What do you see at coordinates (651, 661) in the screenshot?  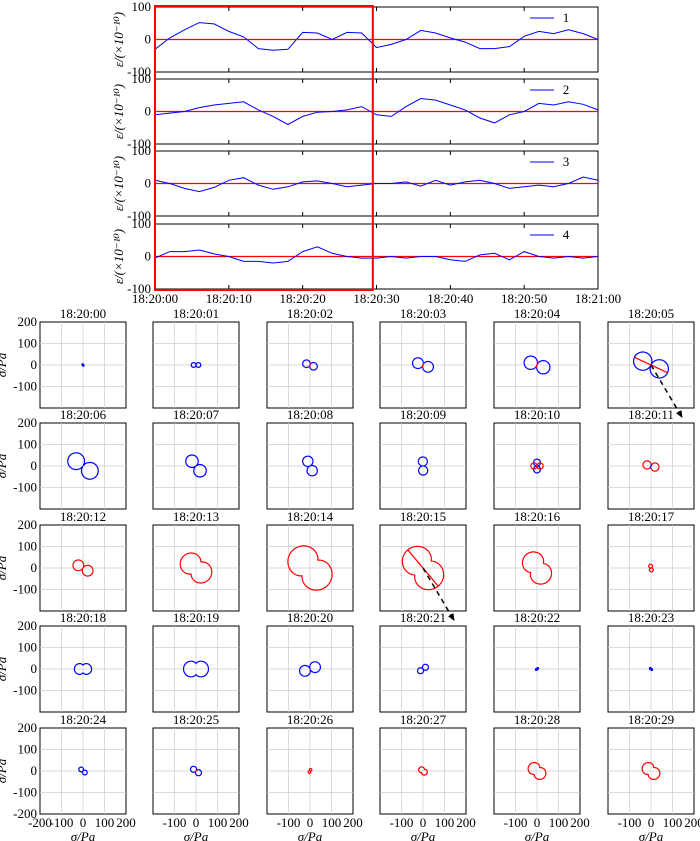 I see `stress-panel-23: 18:20:23` at bounding box center [651, 661].